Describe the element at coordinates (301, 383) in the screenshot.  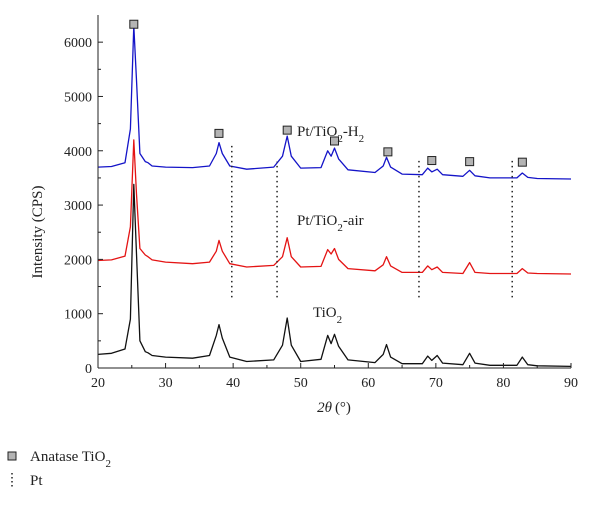
I see `x-tick-label: 50` at that location.